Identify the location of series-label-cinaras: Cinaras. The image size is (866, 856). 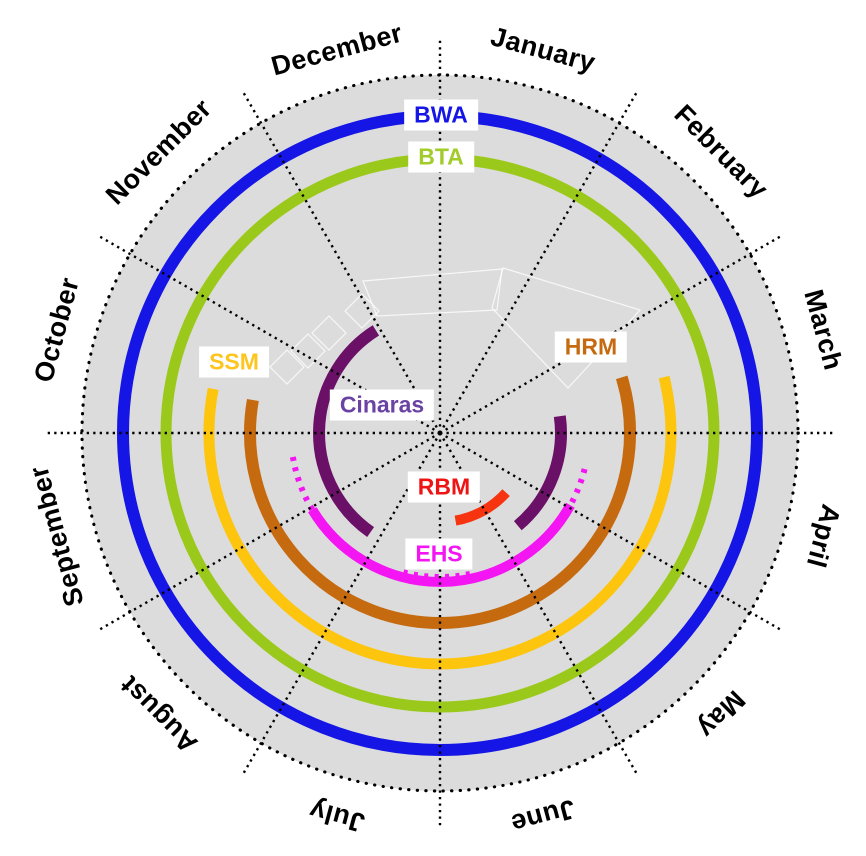
(382, 405).